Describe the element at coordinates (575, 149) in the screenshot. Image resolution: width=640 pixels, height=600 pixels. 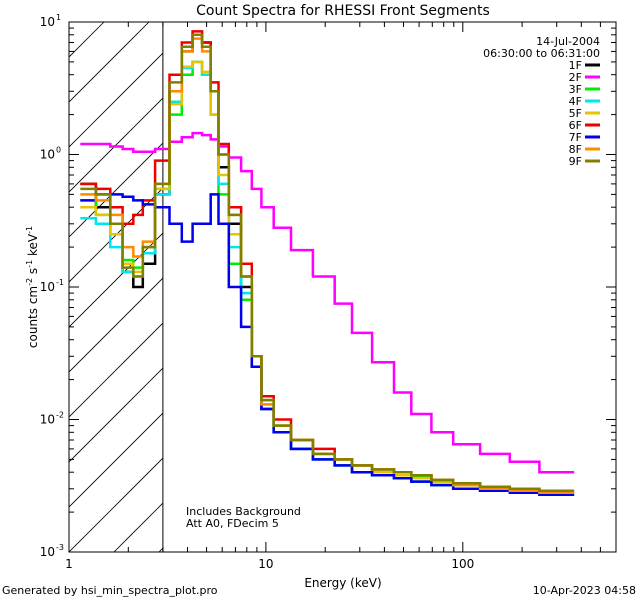
I see `legend-label-8F: 8F` at that location.